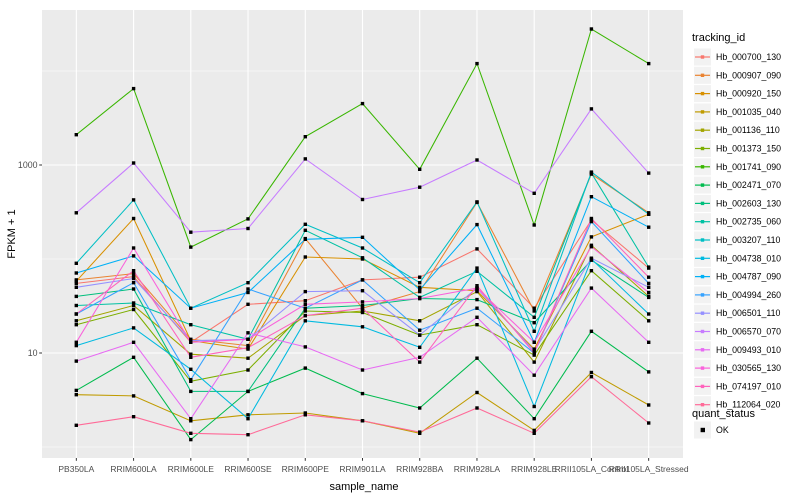 Image resolution: width=800 pixels, height=500 pixels. What do you see at coordinates (737, 94) in the screenshot?
I see `legend-entry: Hb_000920_150` at bounding box center [737, 94].